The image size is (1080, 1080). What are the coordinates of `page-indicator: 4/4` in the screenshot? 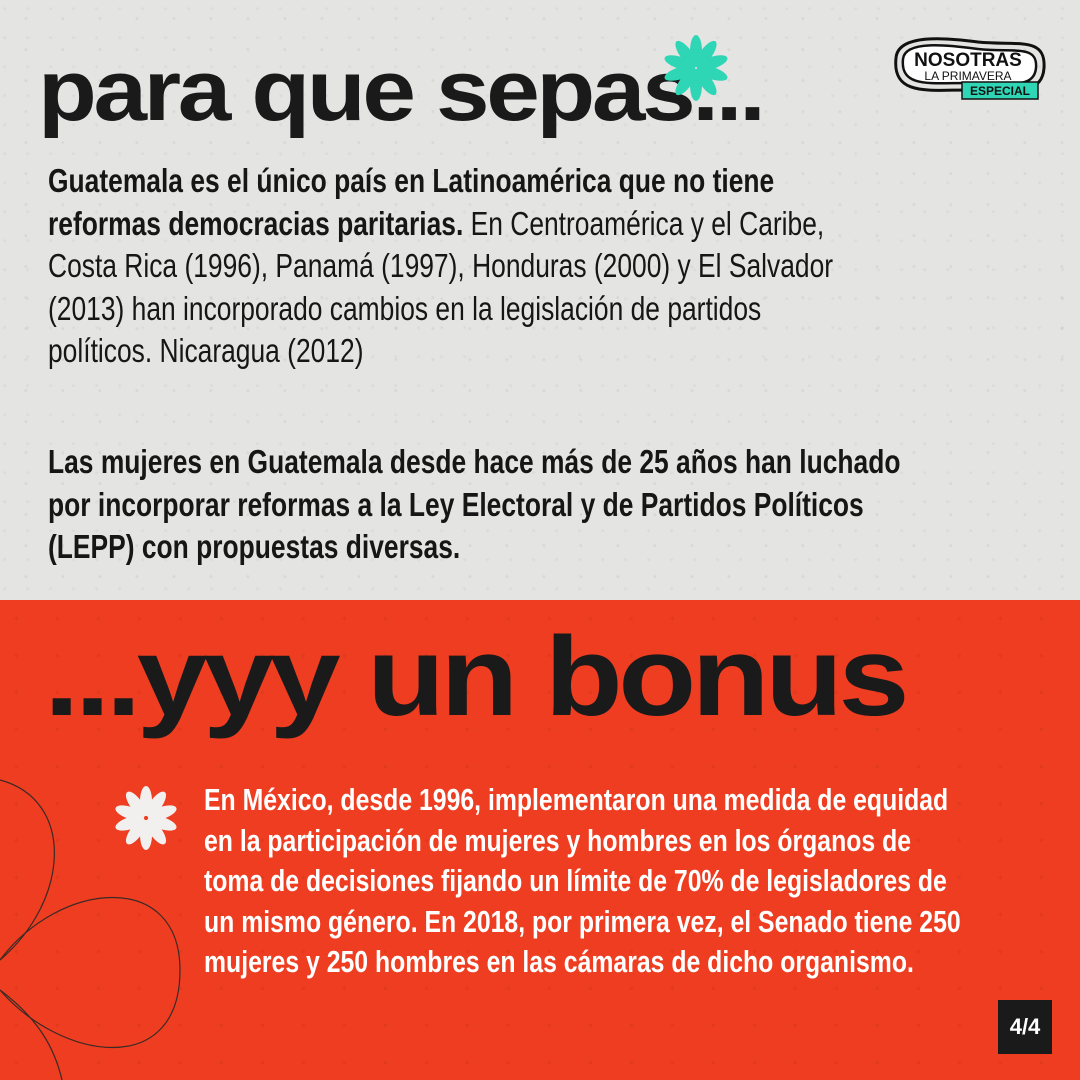 It's located at (1025, 1027).